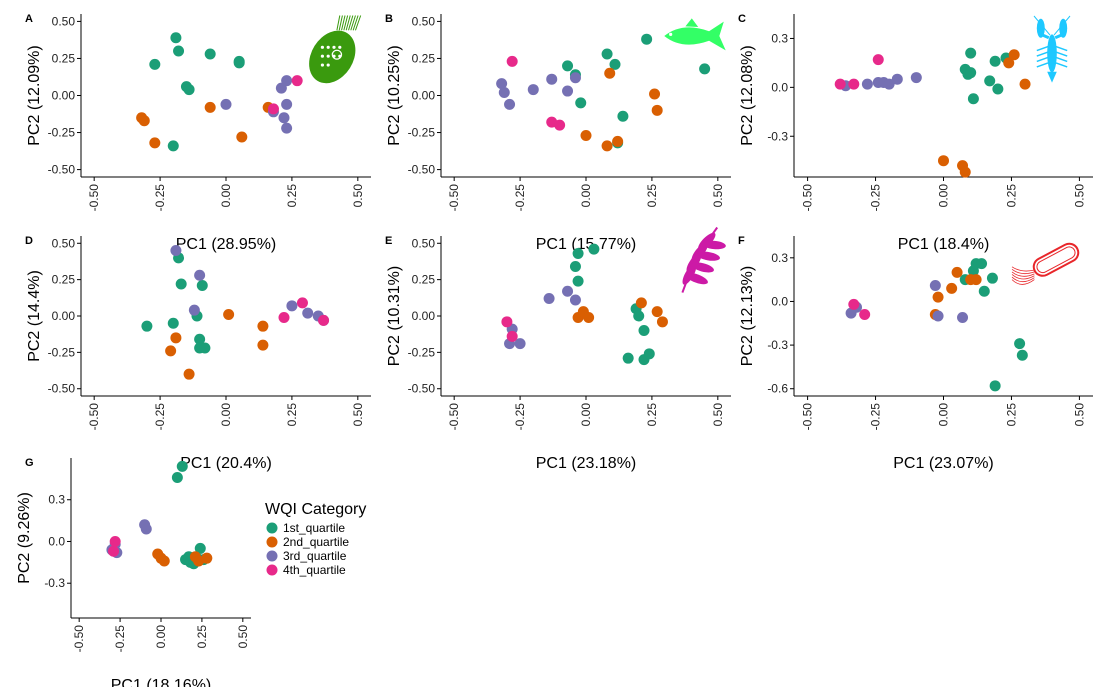  I want to click on legend-item-1st: 1st_quartile, so click(305, 528).